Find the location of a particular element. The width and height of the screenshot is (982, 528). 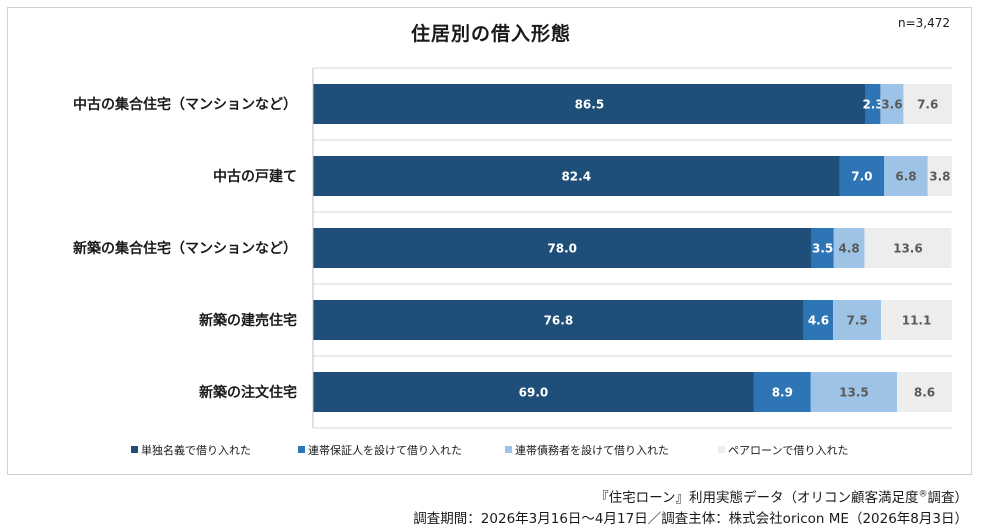

source-suffix: 調査） is located at coordinates (948, 498).